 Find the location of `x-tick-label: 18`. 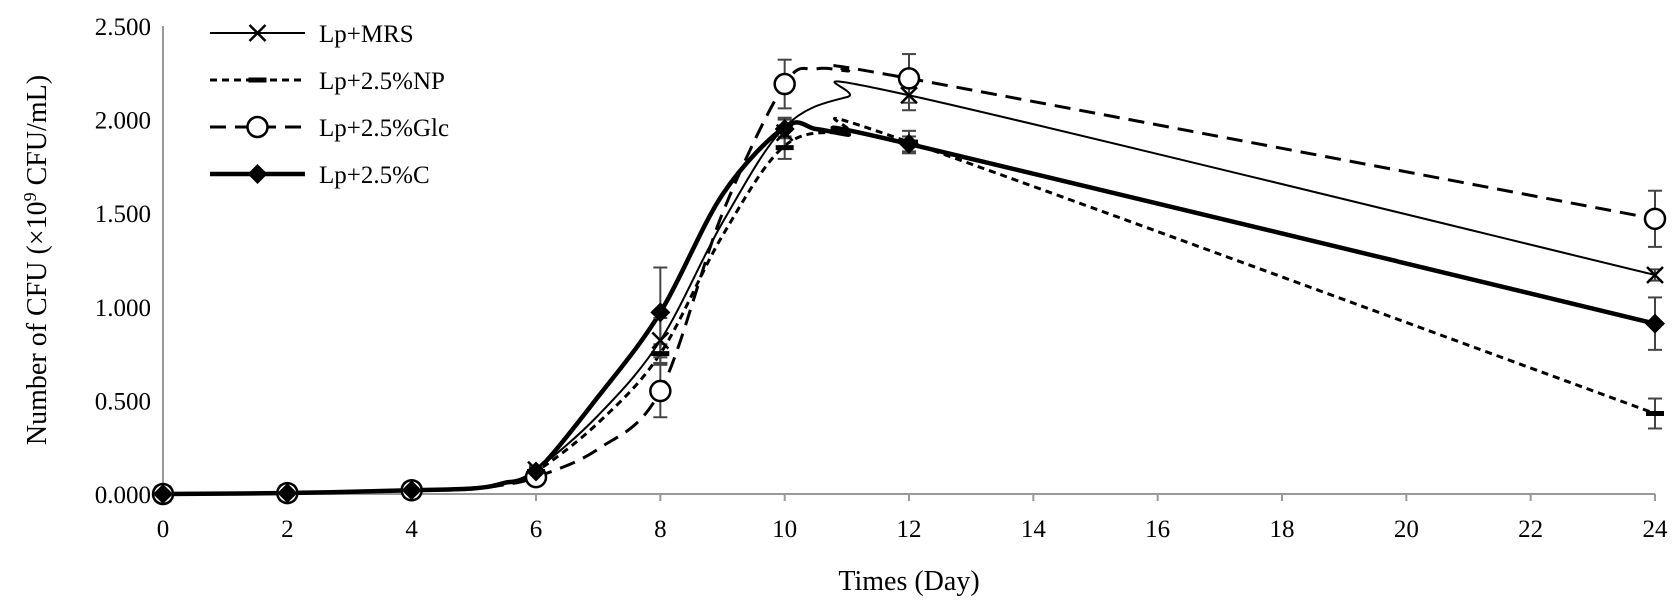

x-tick-label: 18 is located at coordinates (1282, 529).